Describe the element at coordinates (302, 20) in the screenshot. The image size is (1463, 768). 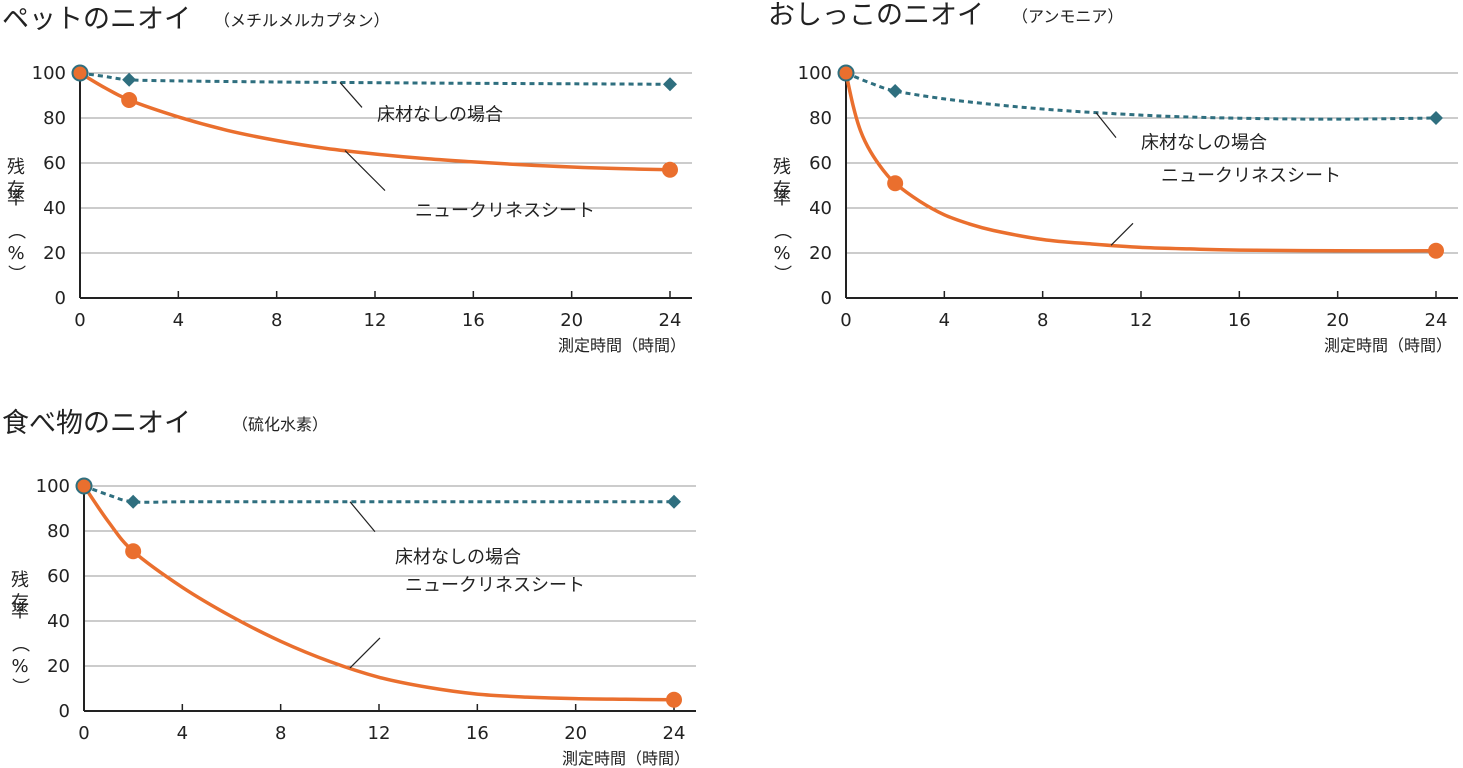
I see `chart-subtitle: （メチルメルカプタン）` at that location.